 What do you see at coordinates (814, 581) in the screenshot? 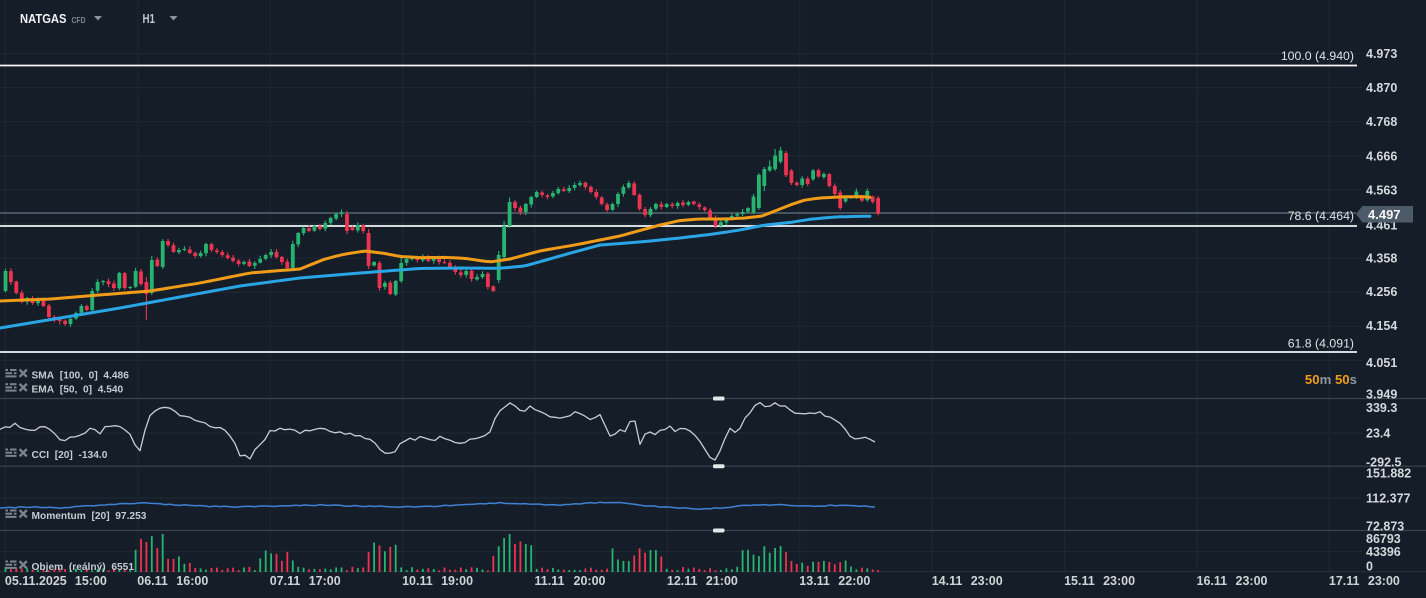
I see `svg-text: 13.11` at bounding box center [814, 581].